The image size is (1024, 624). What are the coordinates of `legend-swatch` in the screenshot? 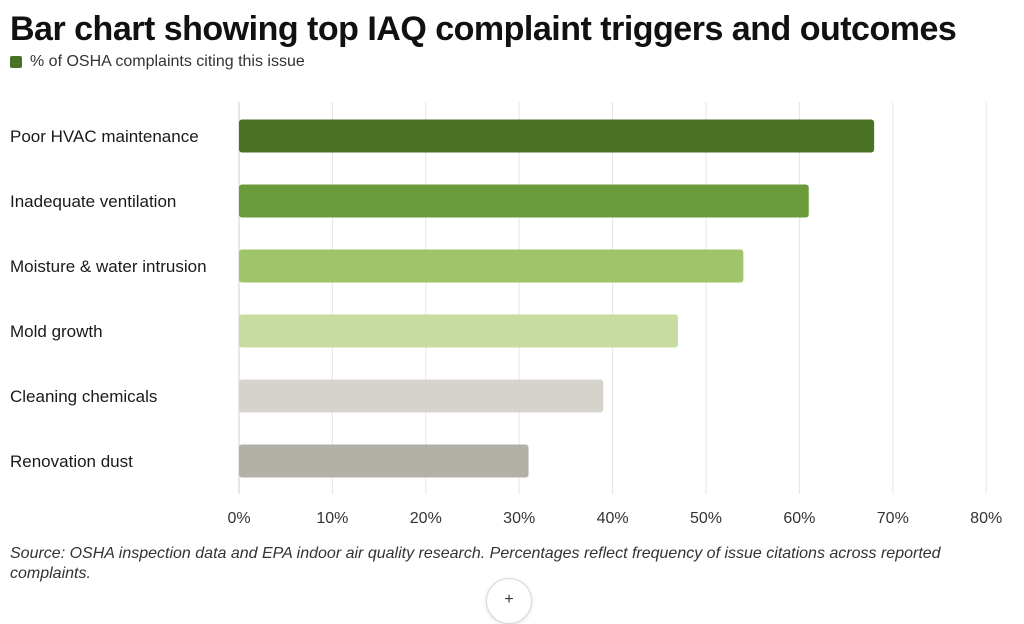 It's located at (16, 62).